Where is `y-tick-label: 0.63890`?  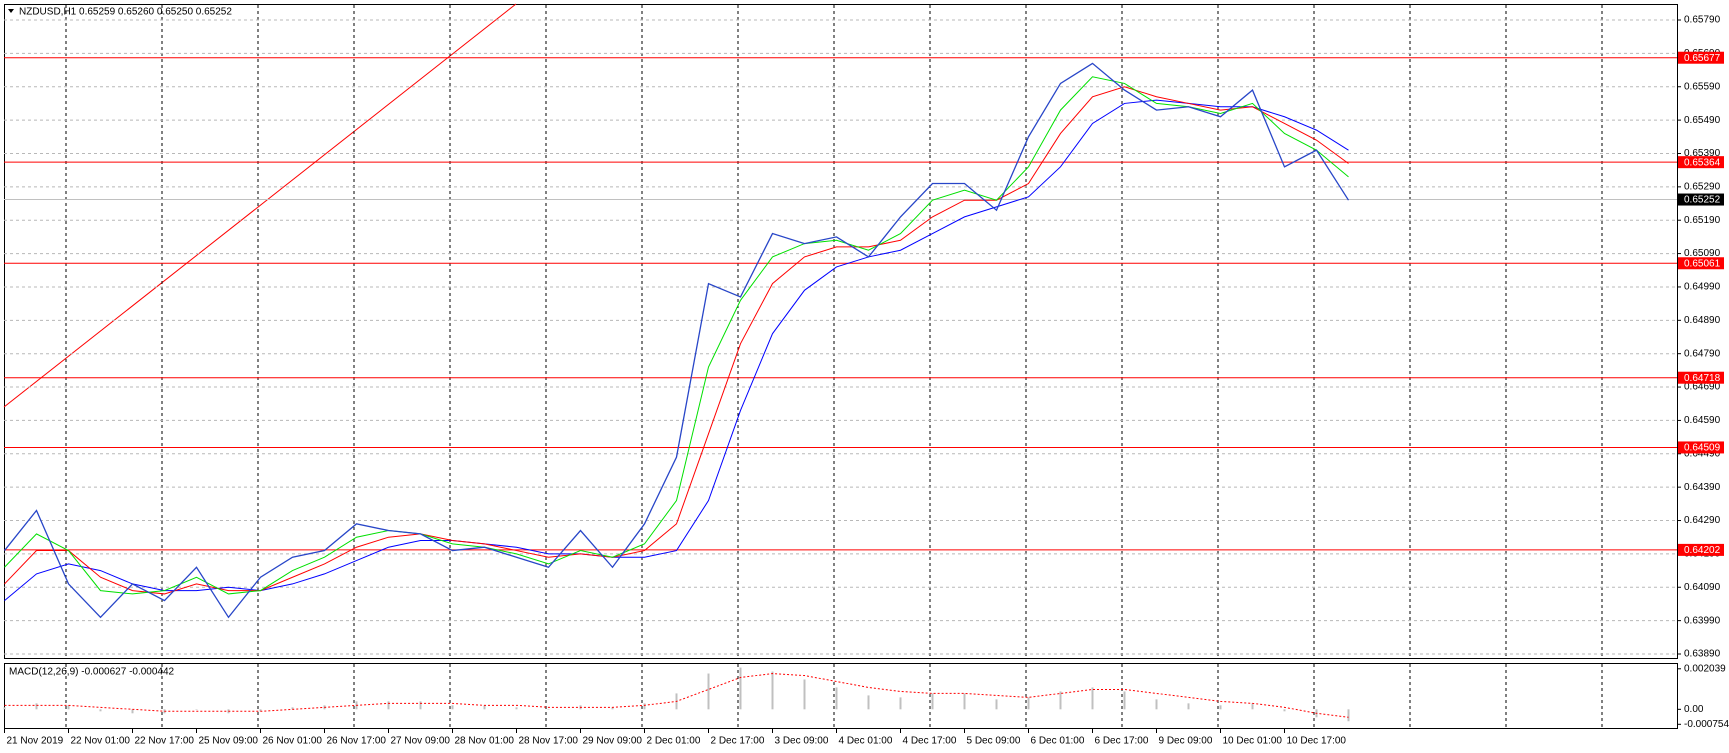 y-tick-label: 0.63890 is located at coordinates (1702, 654).